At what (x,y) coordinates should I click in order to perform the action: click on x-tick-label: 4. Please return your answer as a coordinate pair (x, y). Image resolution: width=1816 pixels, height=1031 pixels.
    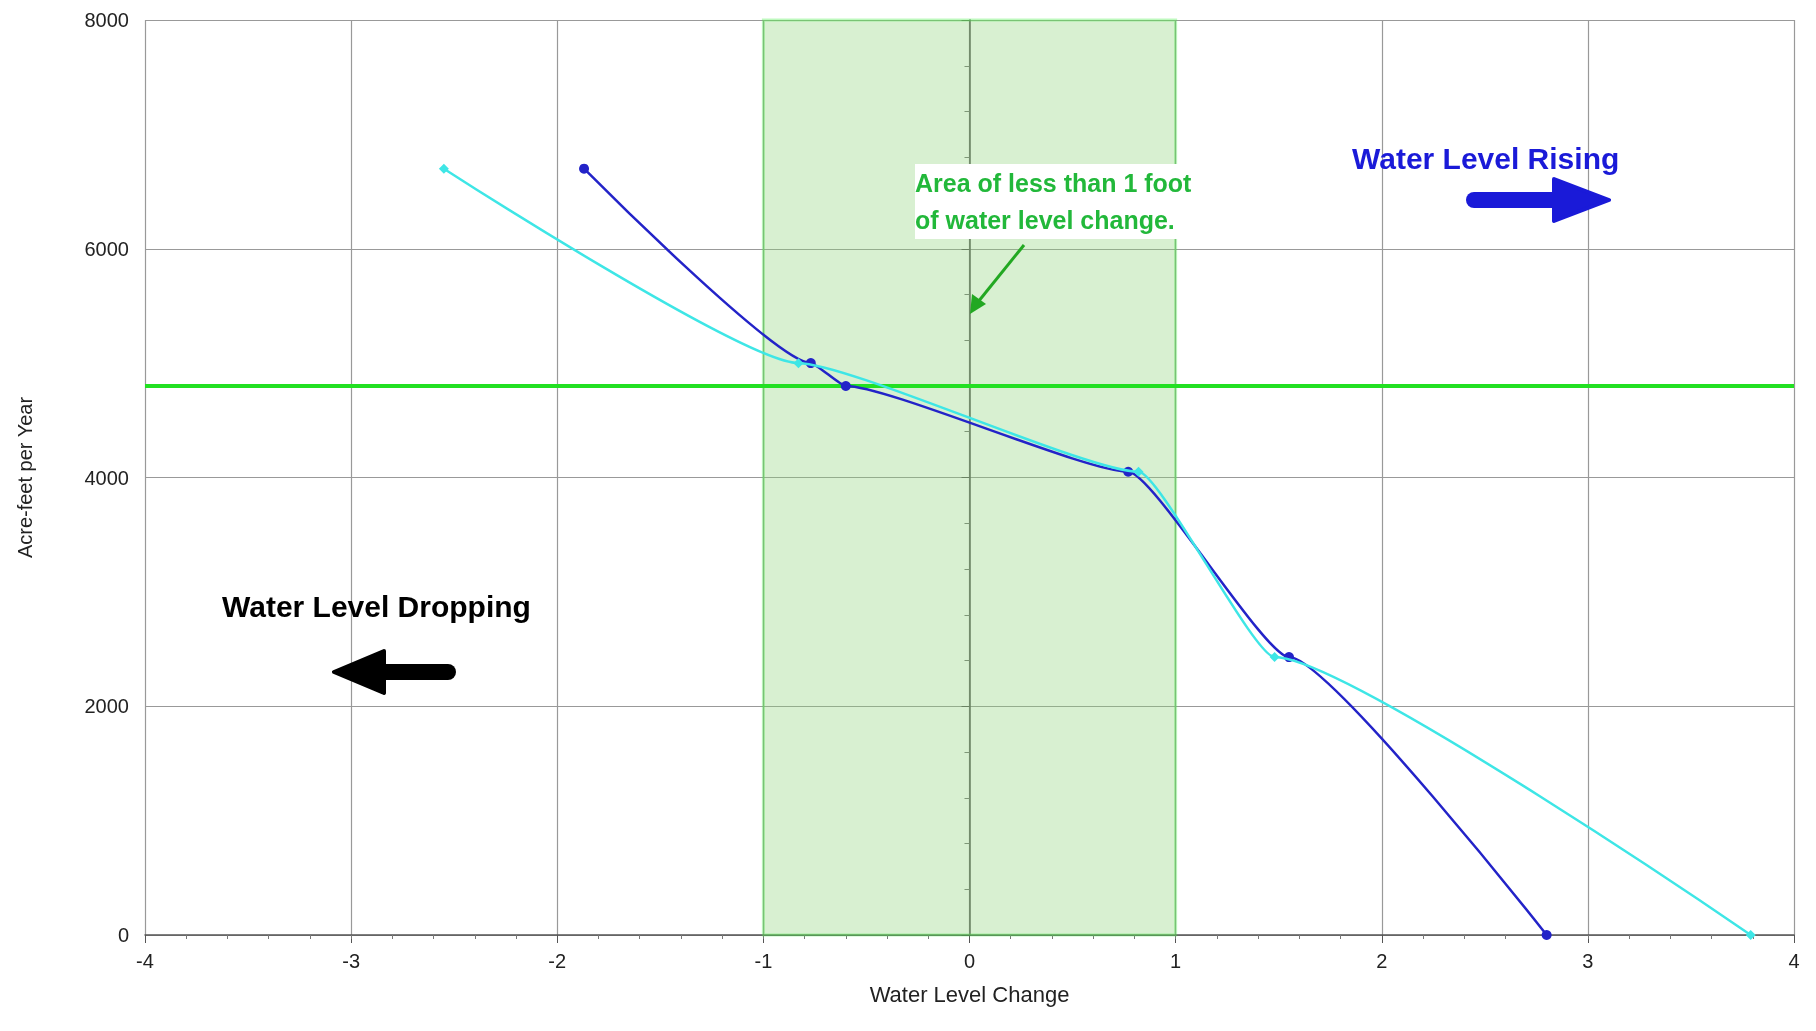
    Looking at the image, I should click on (1794, 961).